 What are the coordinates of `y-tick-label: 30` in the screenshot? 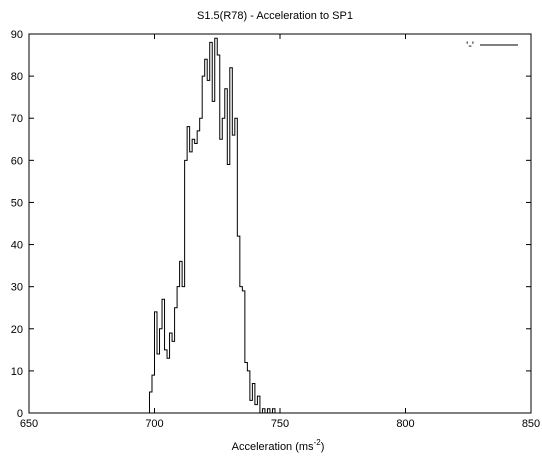 It's located at (17, 288).